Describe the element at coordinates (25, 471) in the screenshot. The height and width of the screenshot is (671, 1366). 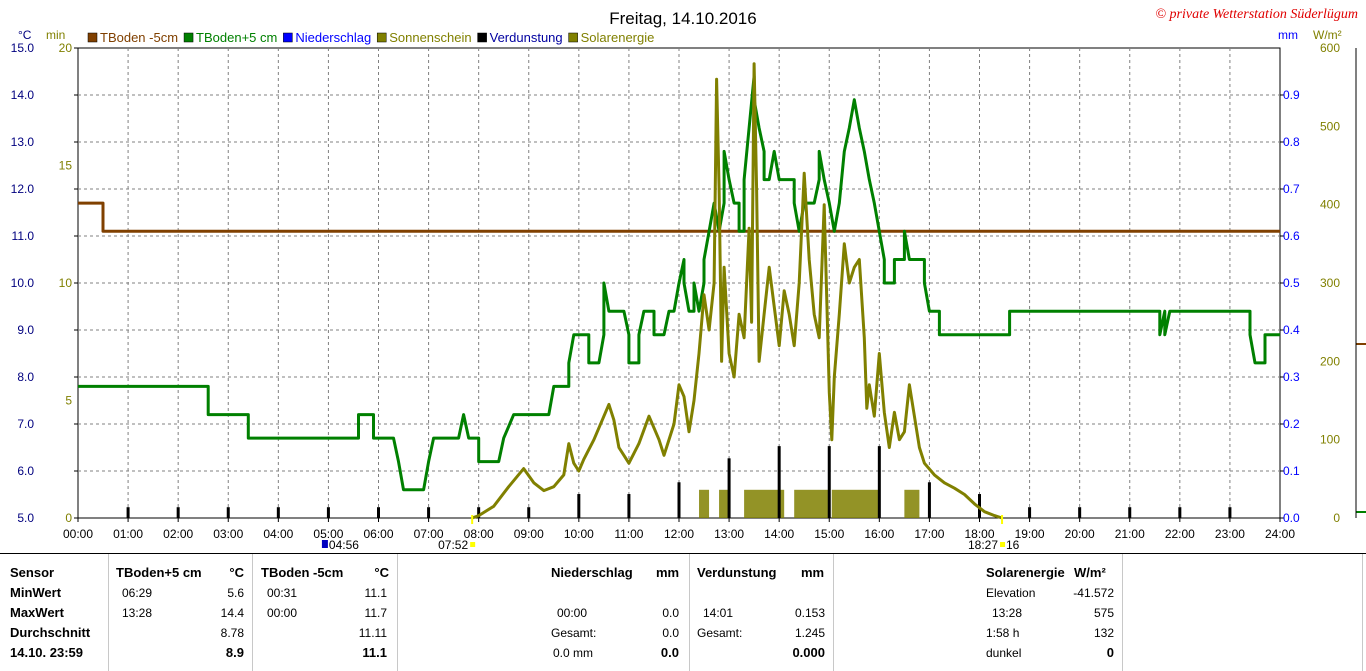
I see `temp-tick-label: 6.0` at that location.